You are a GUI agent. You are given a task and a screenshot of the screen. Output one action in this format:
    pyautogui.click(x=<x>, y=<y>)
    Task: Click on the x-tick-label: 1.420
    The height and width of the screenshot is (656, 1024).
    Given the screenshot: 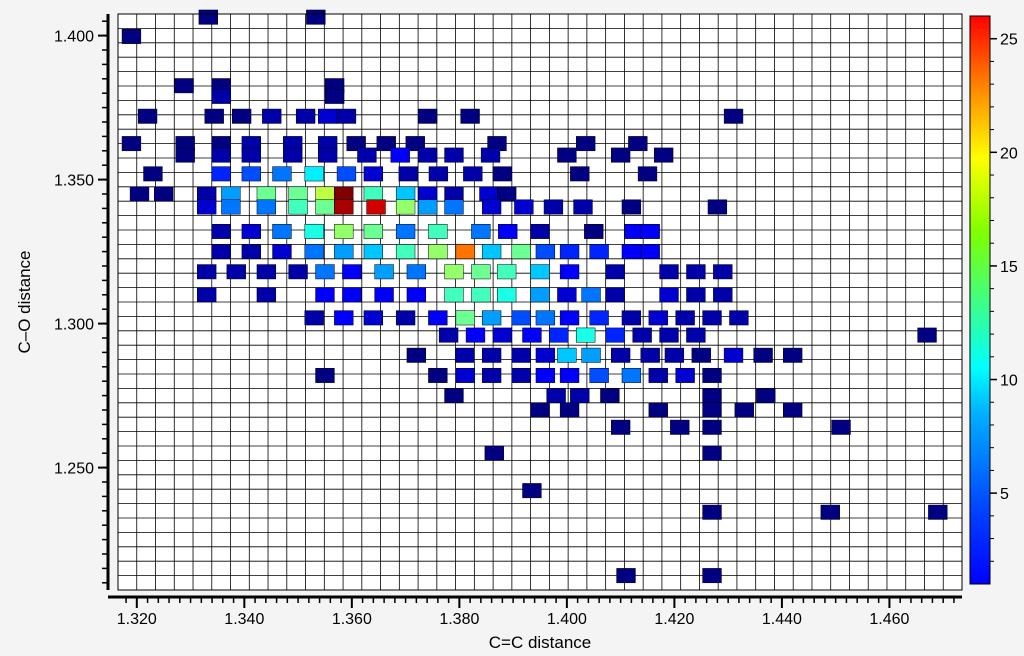 What is the action you would take?
    pyautogui.click(x=674, y=619)
    